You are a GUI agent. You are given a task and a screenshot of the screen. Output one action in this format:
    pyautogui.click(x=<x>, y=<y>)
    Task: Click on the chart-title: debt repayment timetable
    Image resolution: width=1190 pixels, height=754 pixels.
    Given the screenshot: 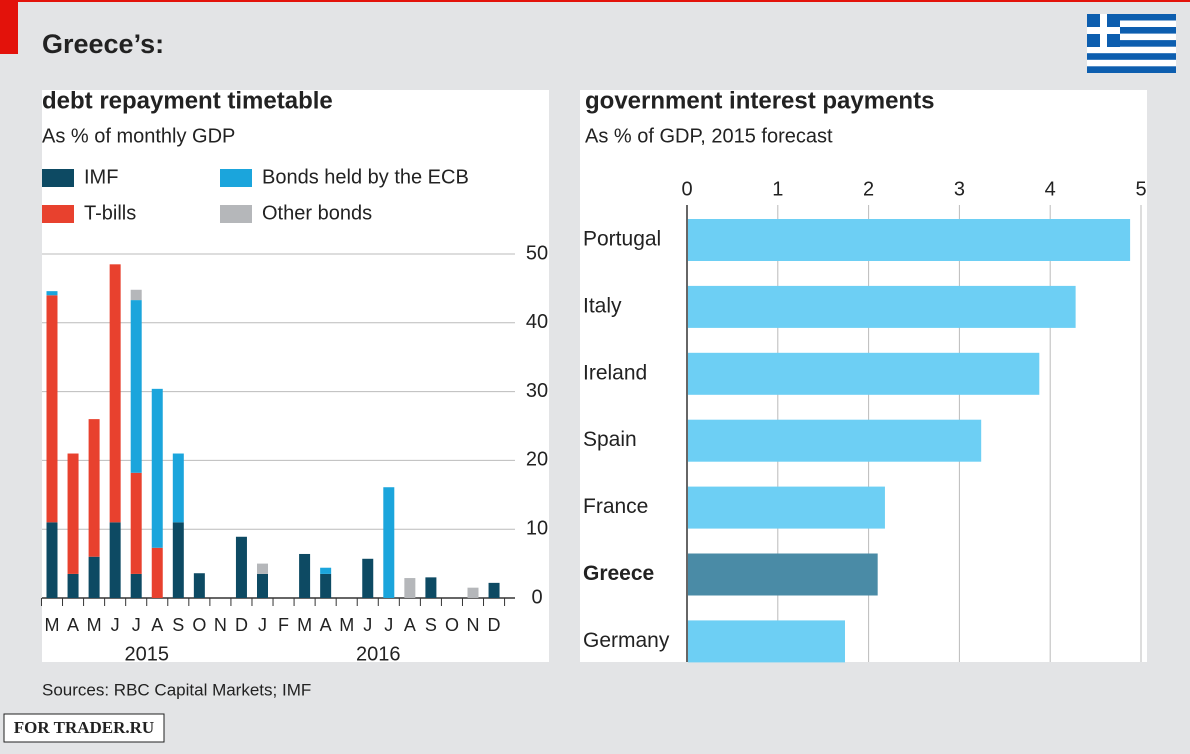 What is the action you would take?
    pyautogui.click(x=187, y=100)
    